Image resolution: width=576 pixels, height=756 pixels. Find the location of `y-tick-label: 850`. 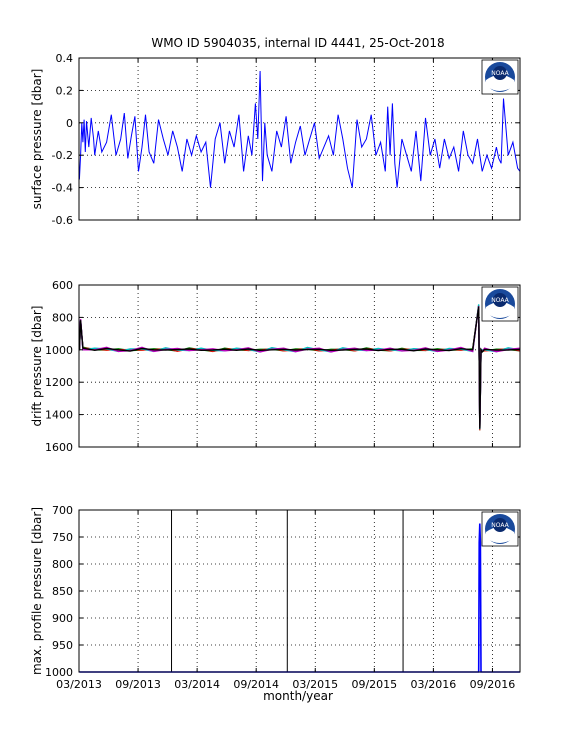

y-tick-label: 850 is located at coordinates (62, 591).